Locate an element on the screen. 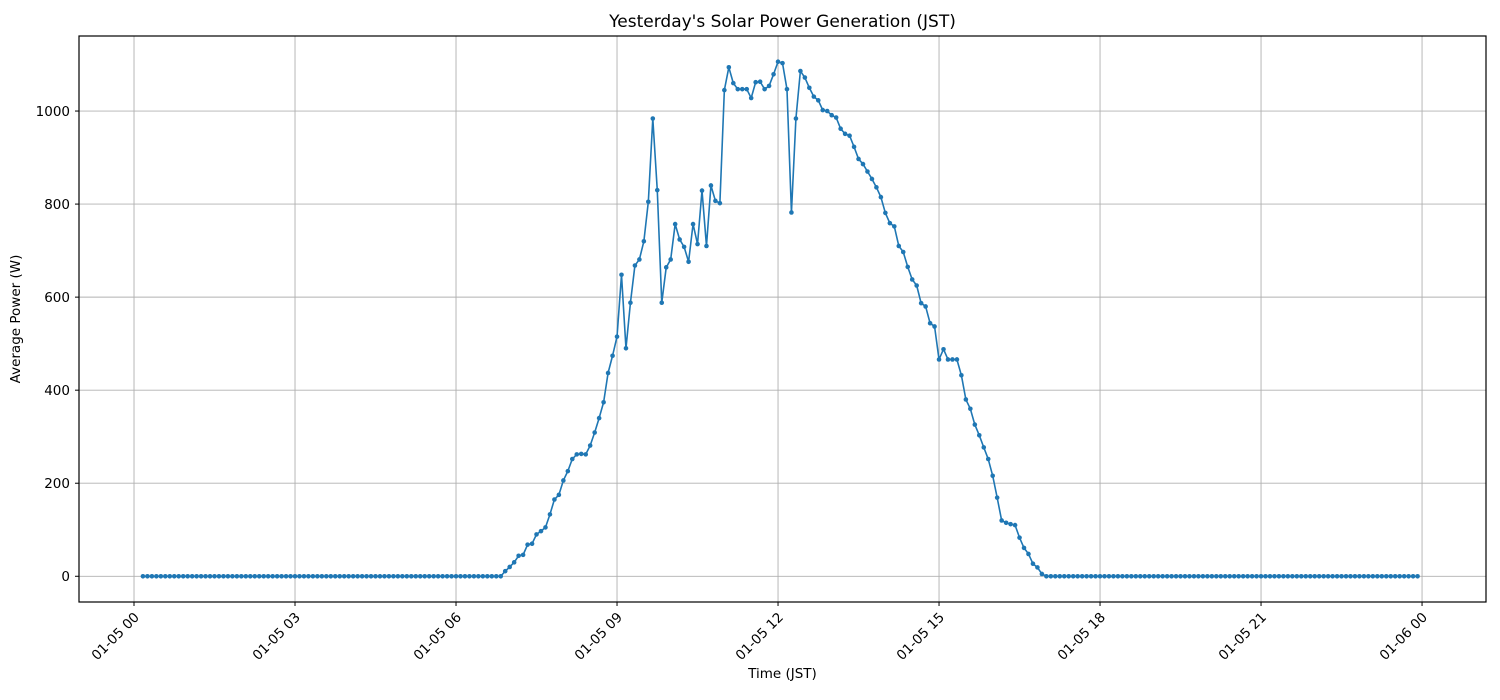 This screenshot has height=700, width=1500. x-tick-label: 01-05 21 is located at coordinates (1243, 637).